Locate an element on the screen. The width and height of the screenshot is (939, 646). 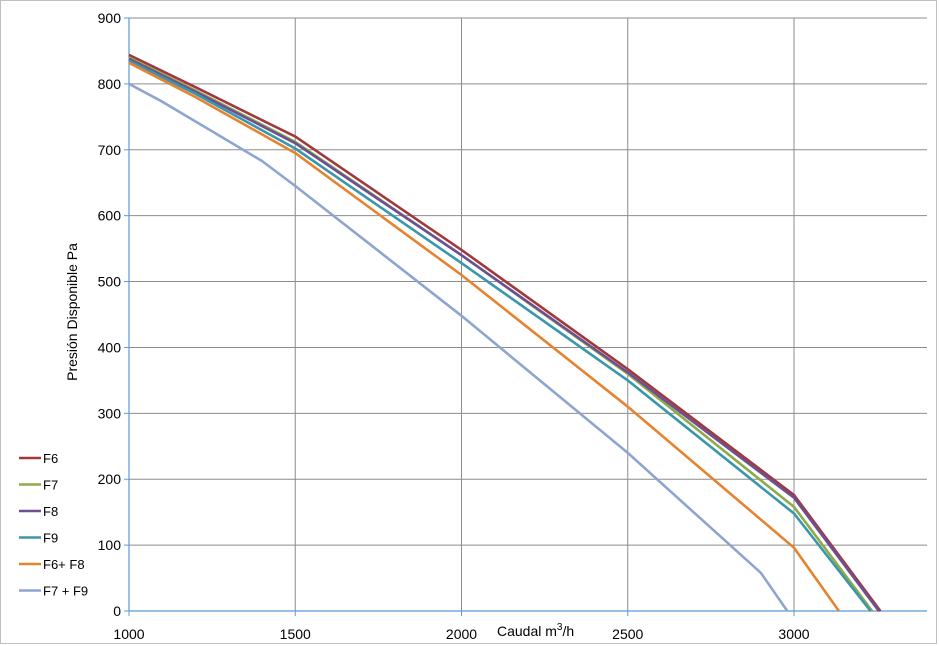
legend-label-f9: F9 is located at coordinates (50, 538).